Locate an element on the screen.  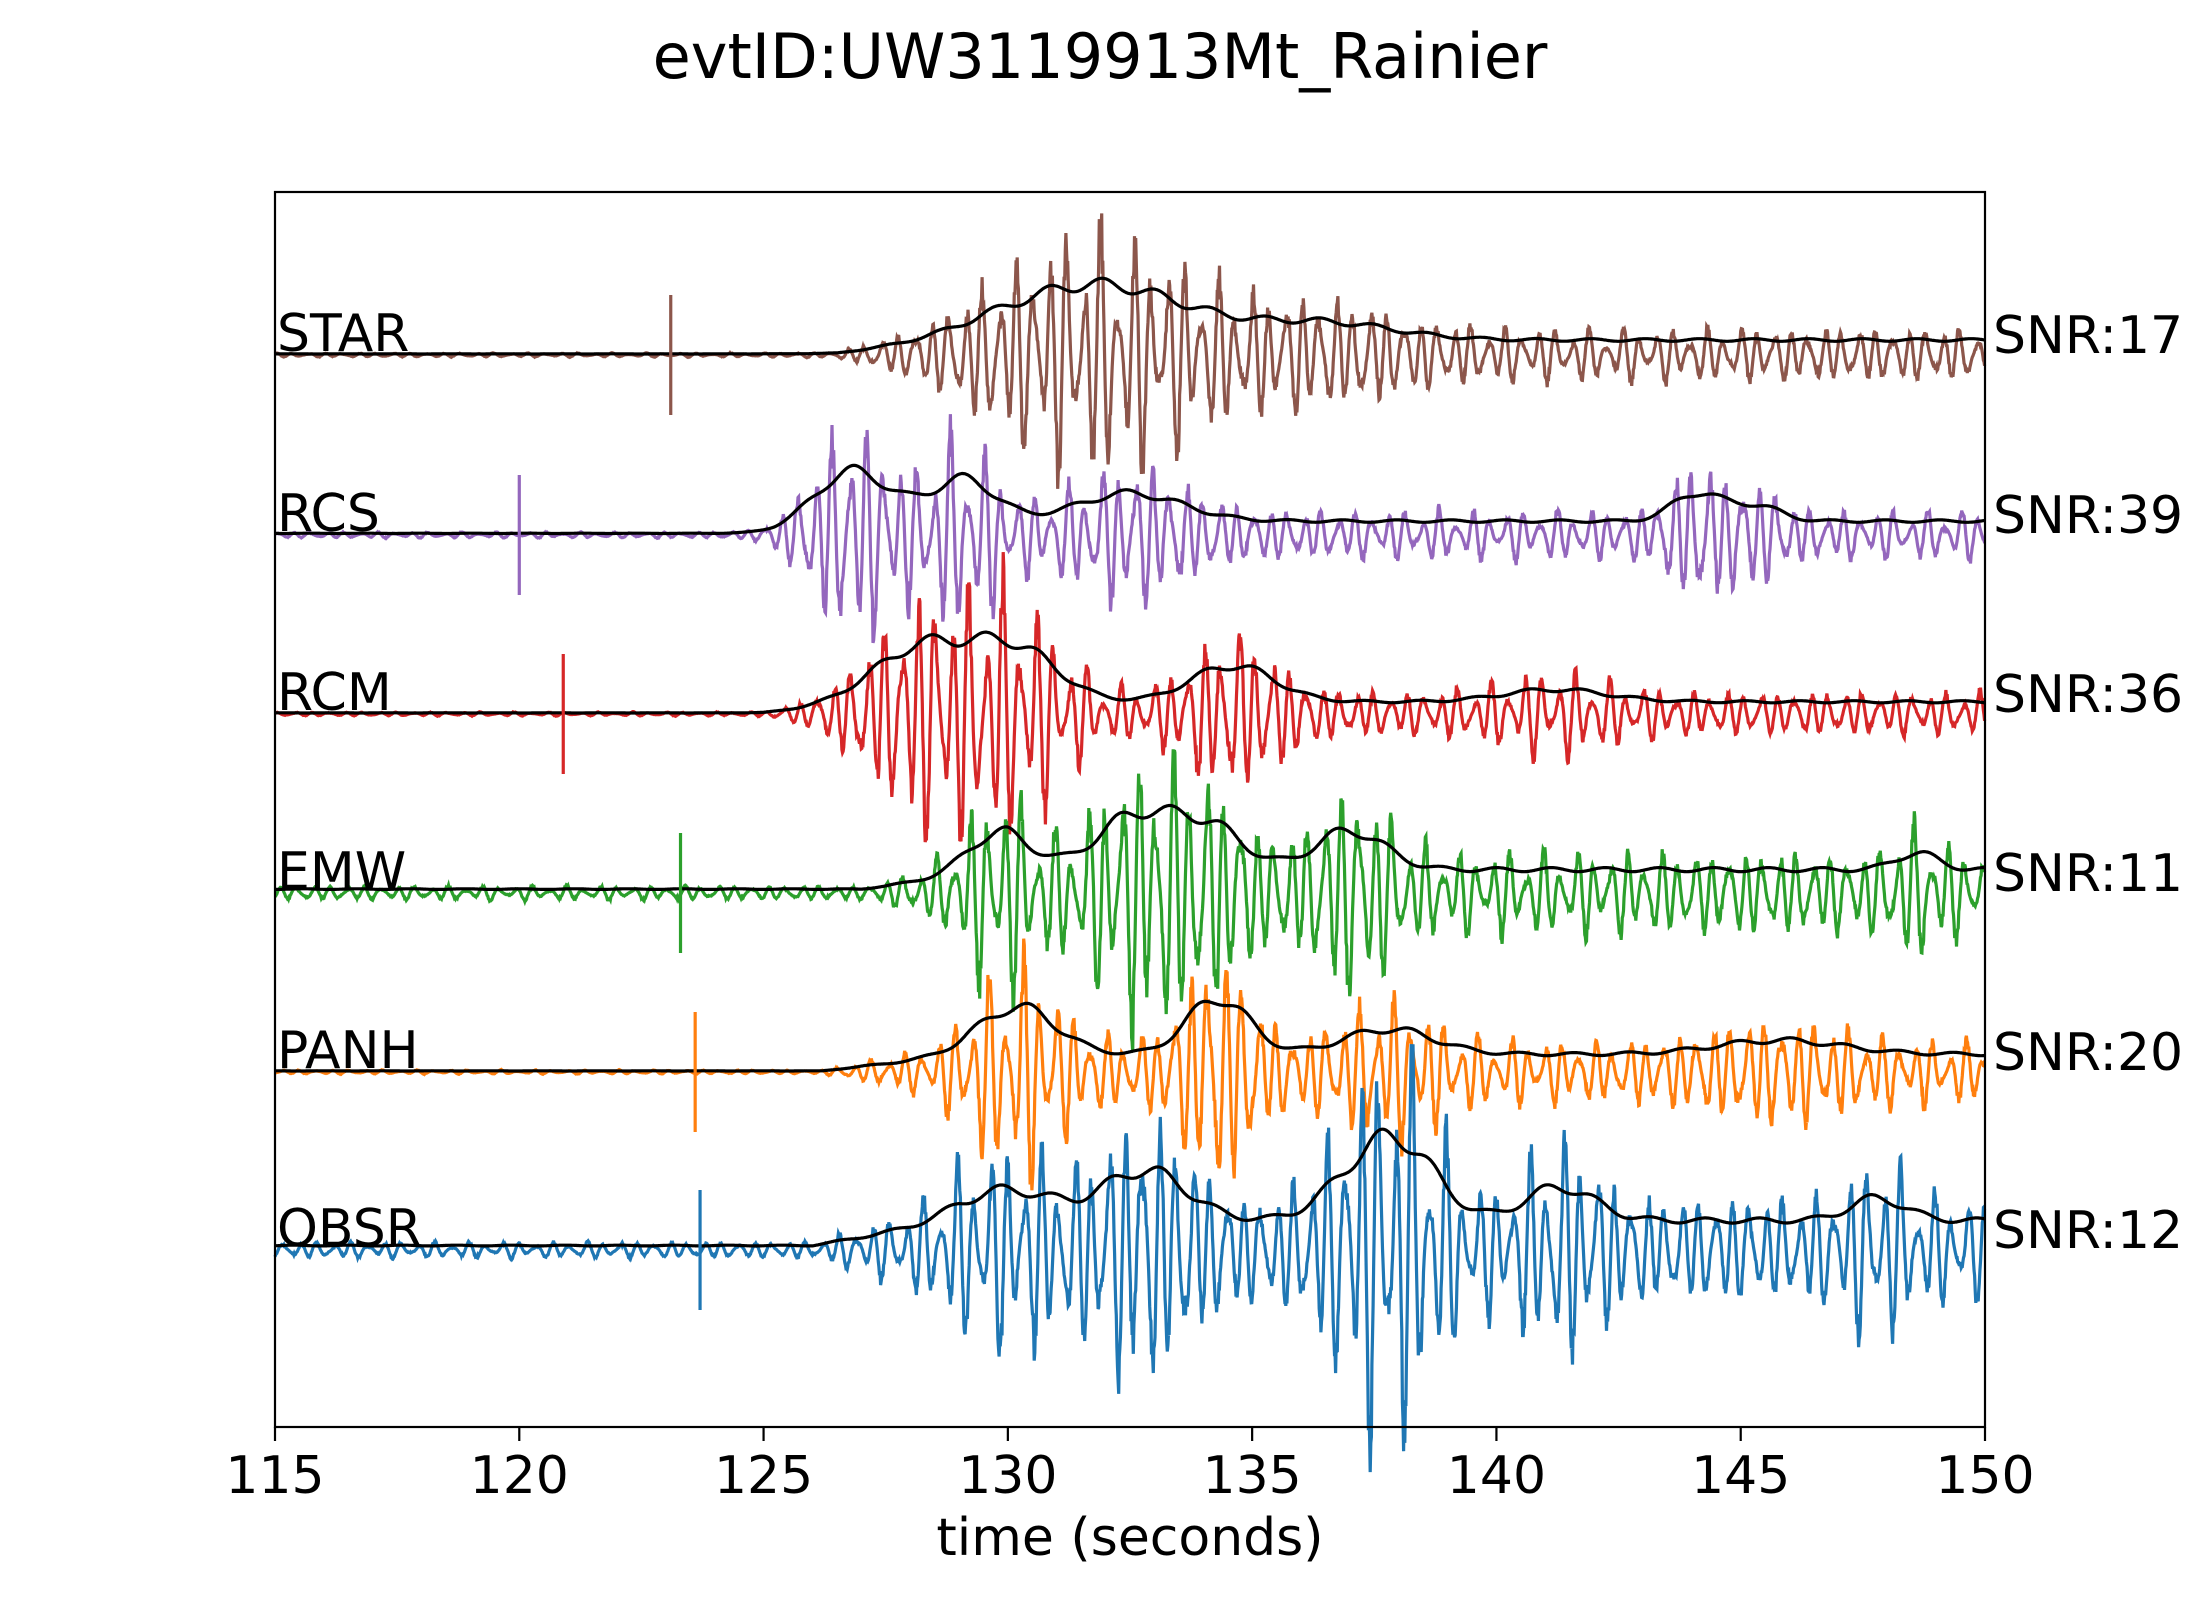
chart-title: evtID:UW3119913Mt_Rainier is located at coordinates (1100, 56).